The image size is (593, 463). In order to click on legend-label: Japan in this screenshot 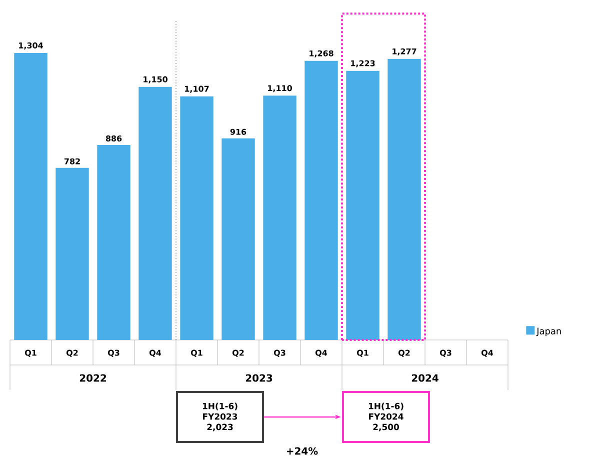, I will do `click(548, 332)`.